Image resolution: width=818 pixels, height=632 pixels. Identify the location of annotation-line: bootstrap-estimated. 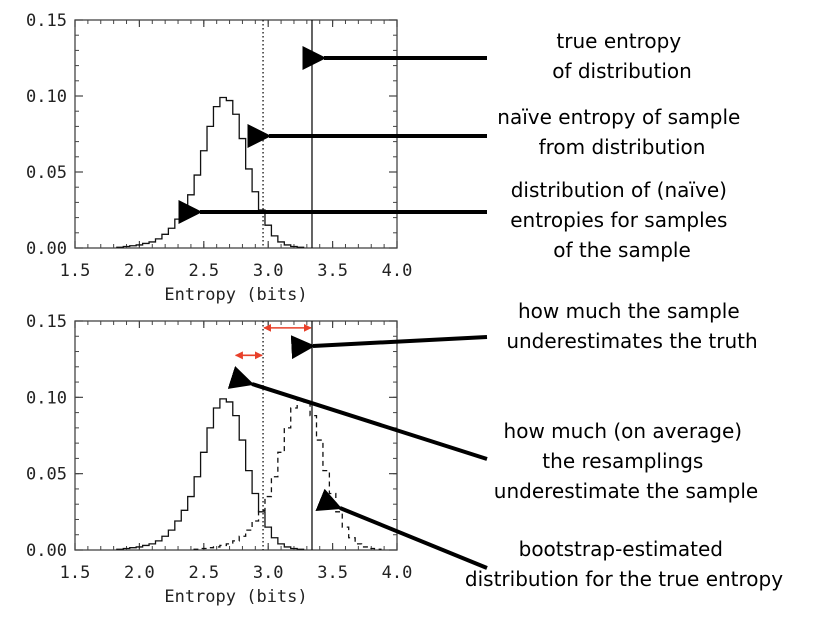
(621, 549).